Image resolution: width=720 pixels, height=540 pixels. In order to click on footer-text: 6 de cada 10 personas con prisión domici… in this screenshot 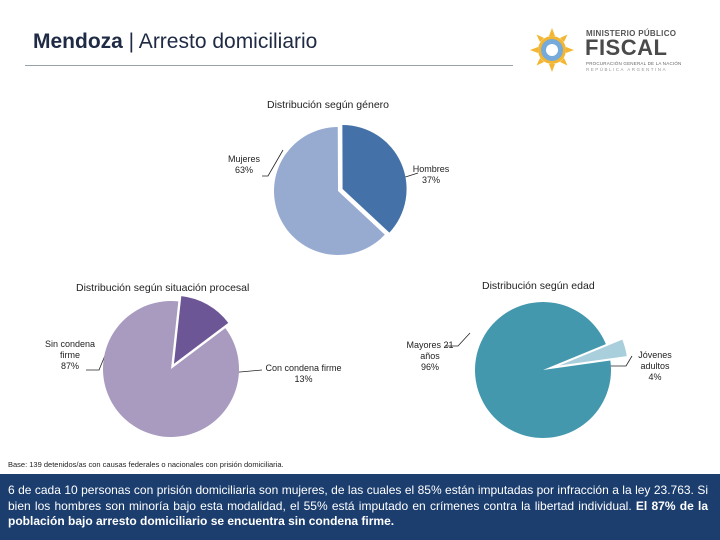, I will do `click(358, 506)`.